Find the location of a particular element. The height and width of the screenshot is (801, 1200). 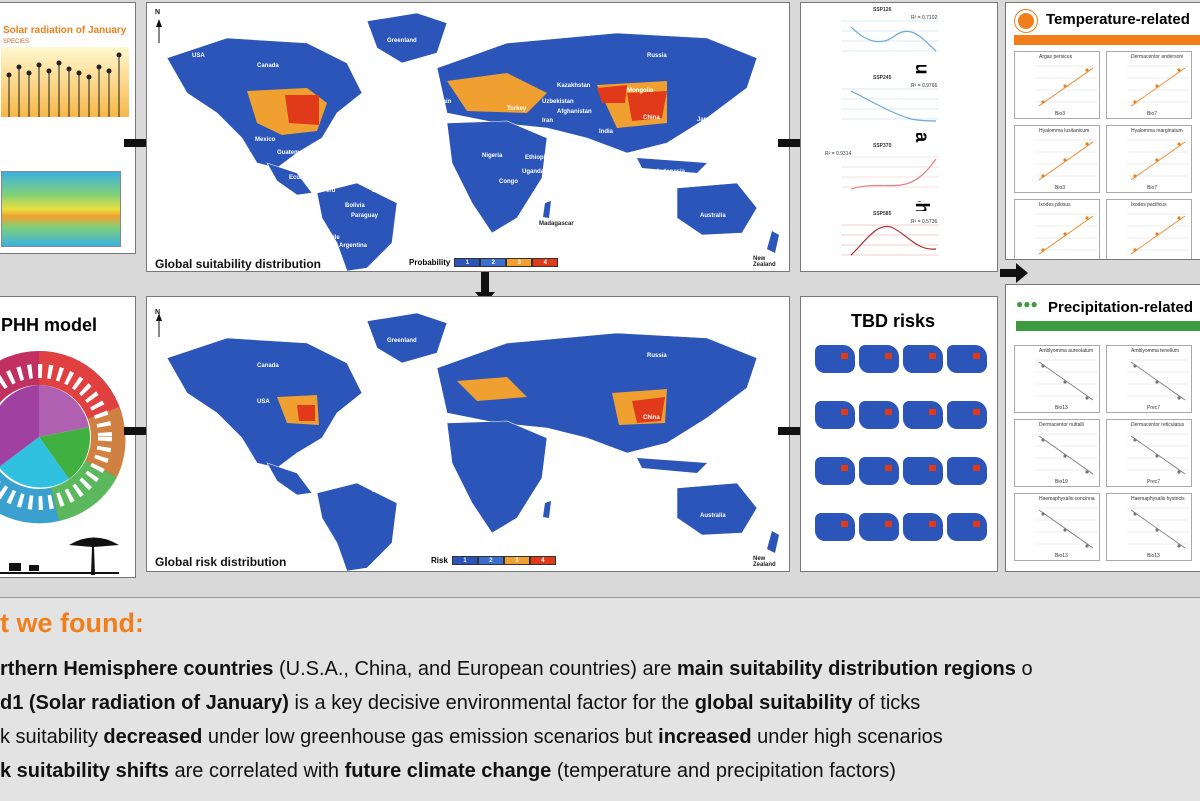

finding-2-bold-c: global suitability is located at coordinates (773, 703).